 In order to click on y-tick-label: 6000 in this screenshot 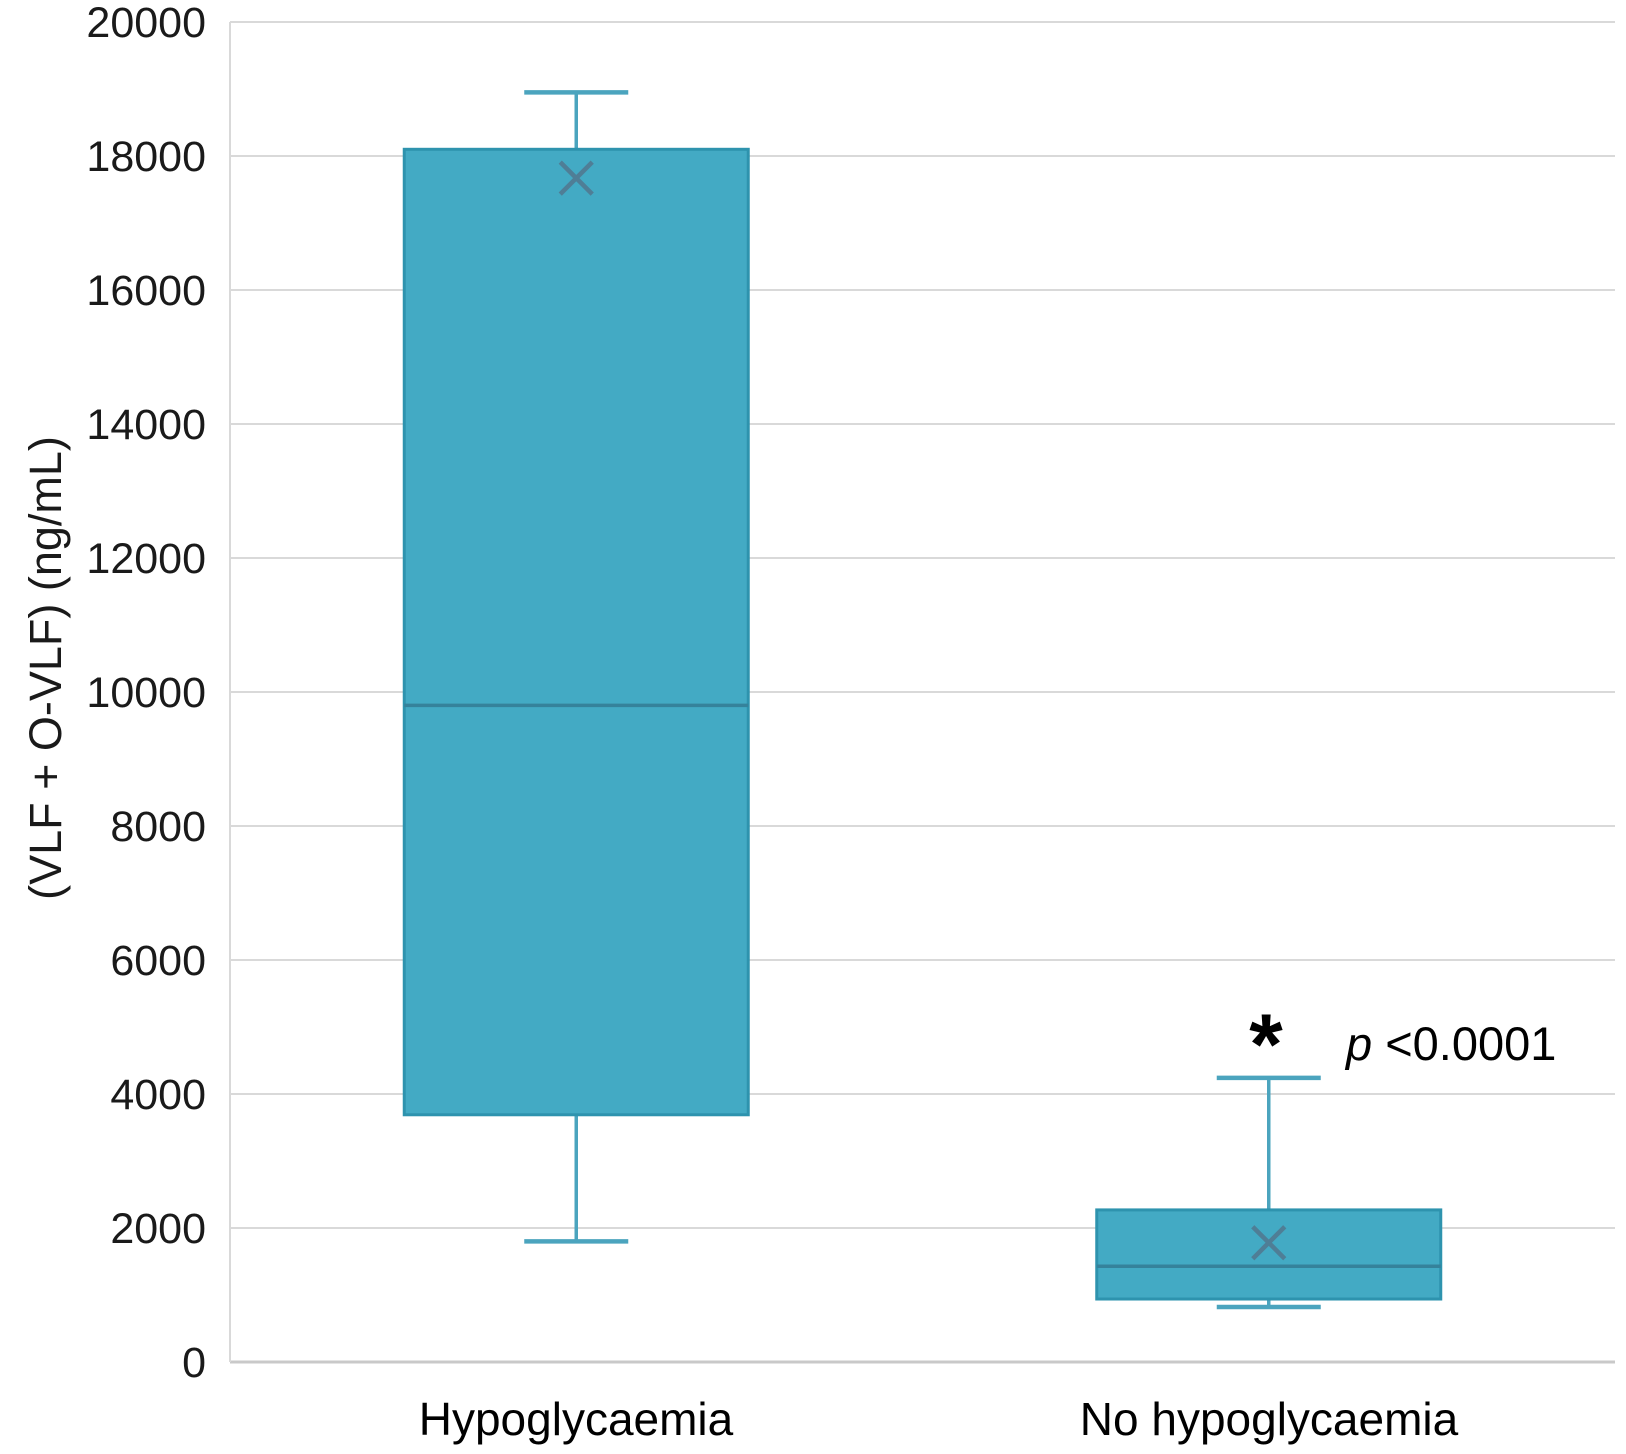, I will do `click(158, 961)`.